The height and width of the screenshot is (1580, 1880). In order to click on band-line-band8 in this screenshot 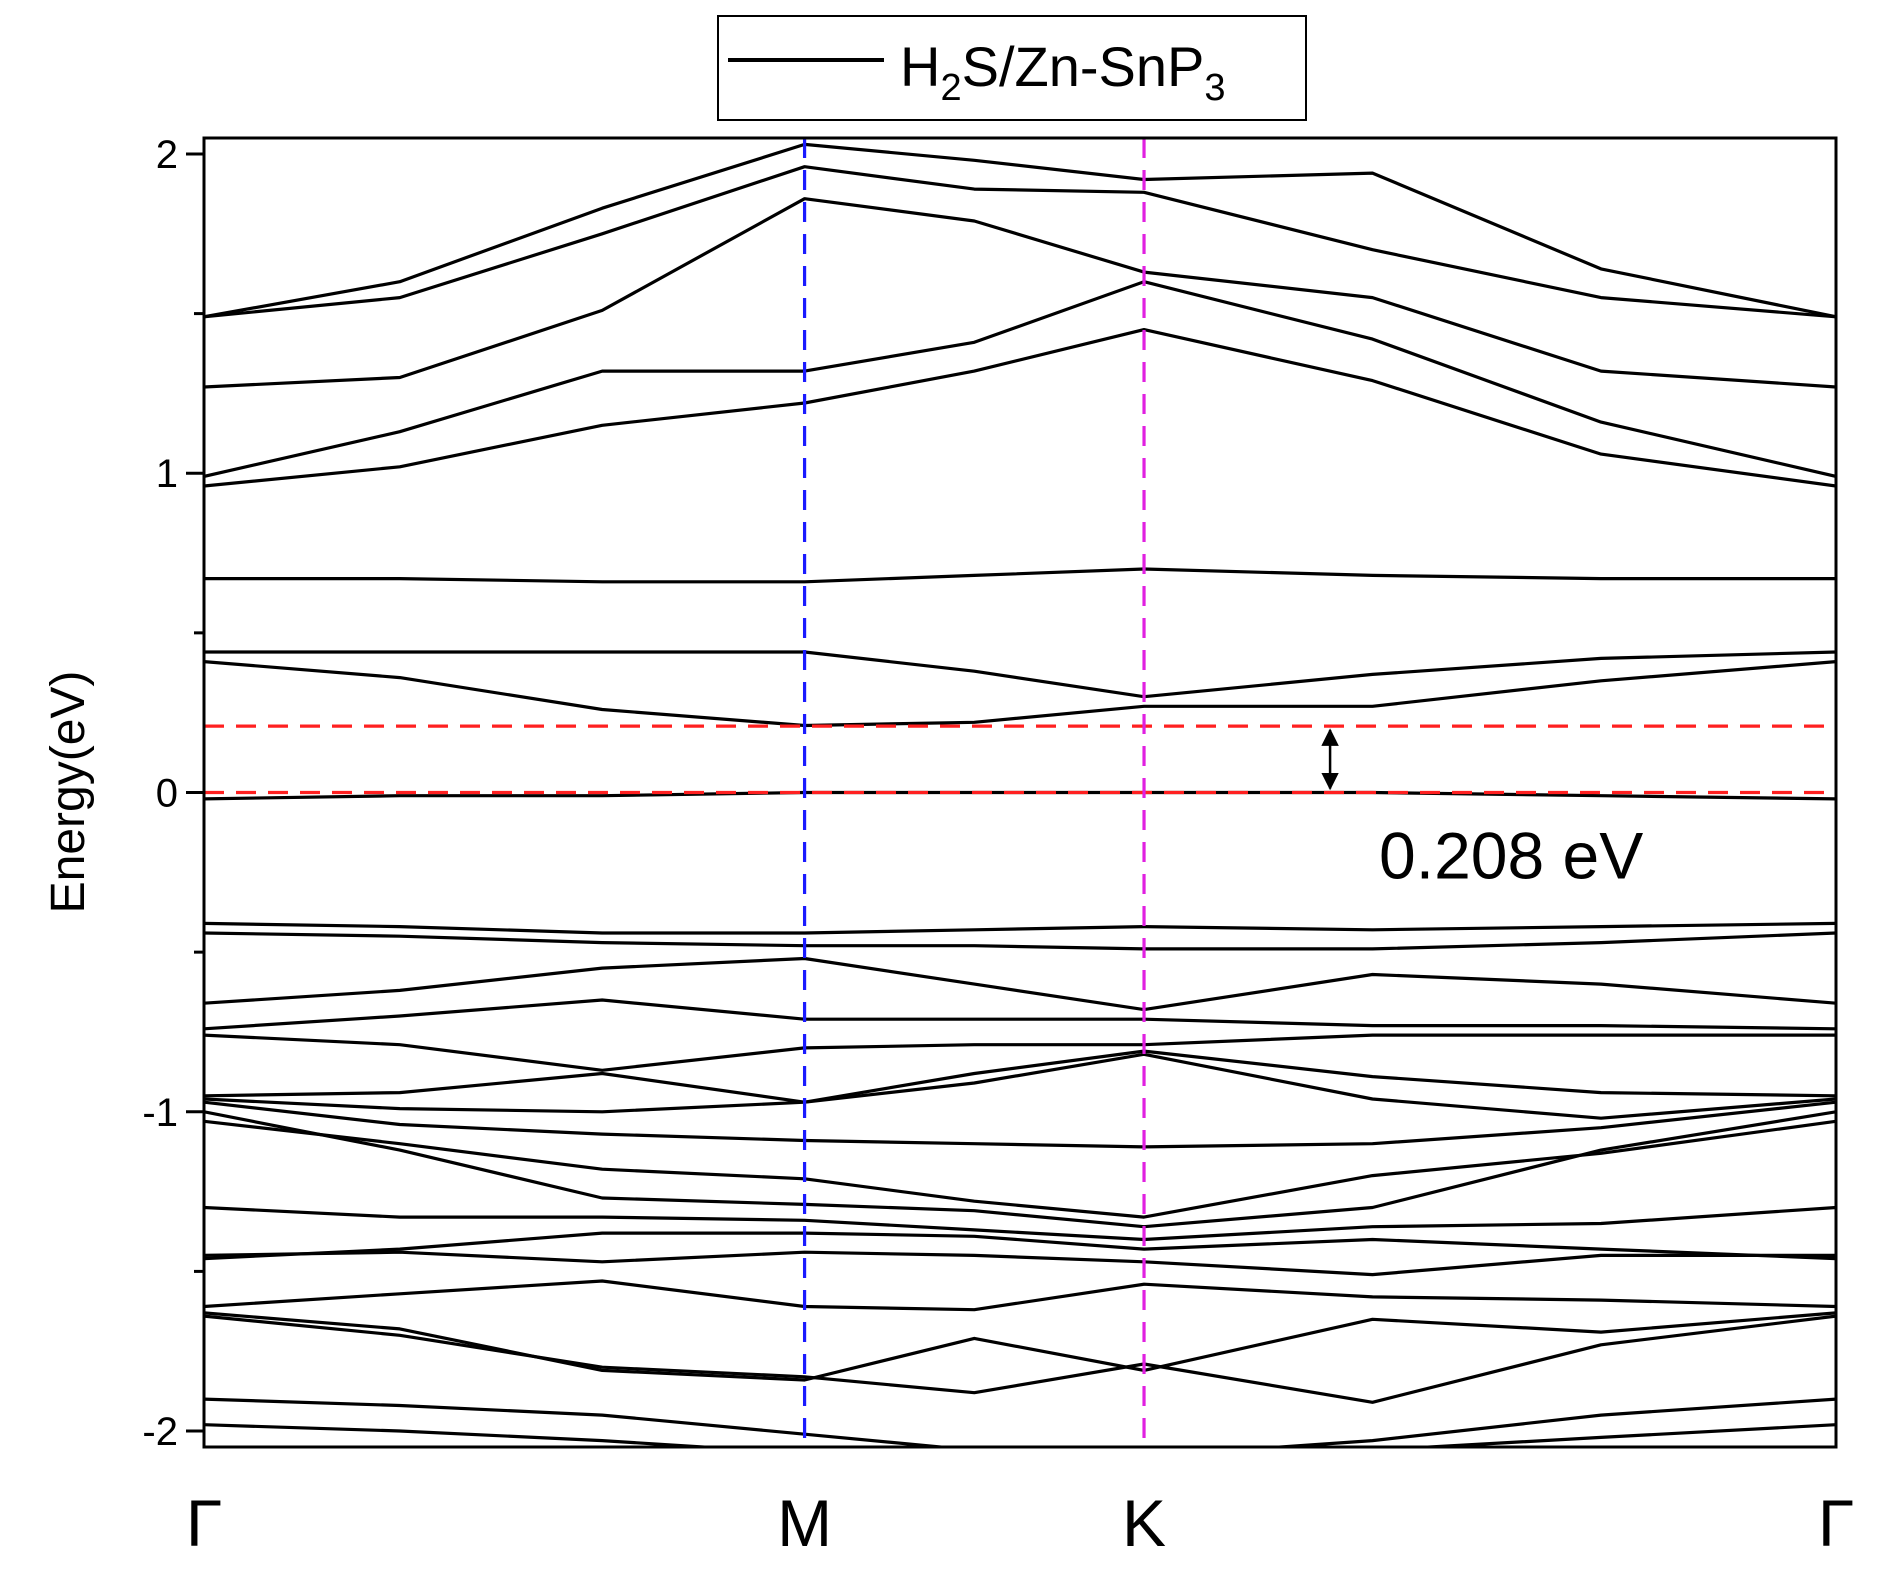, I will do `click(1020, 1246)`.